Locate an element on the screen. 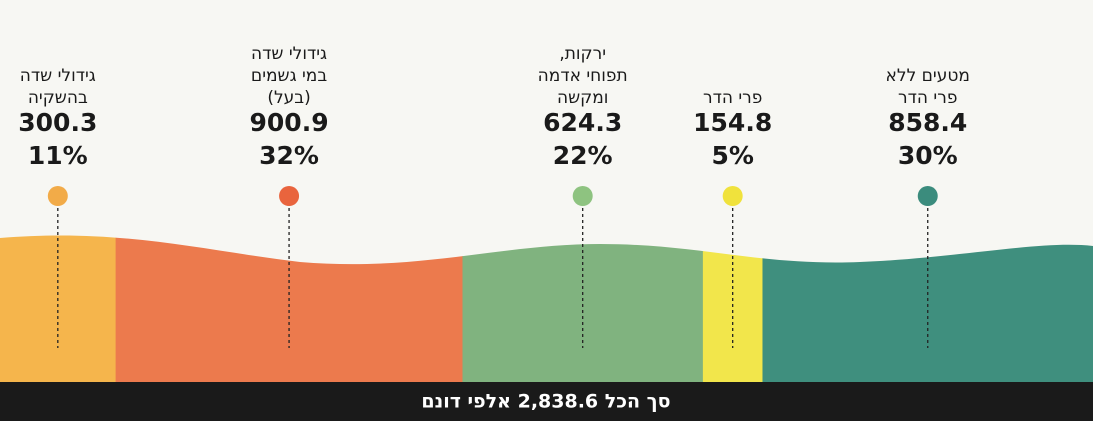 The height and width of the screenshot is (421, 1093). percent-label: 5% is located at coordinates (732, 155).